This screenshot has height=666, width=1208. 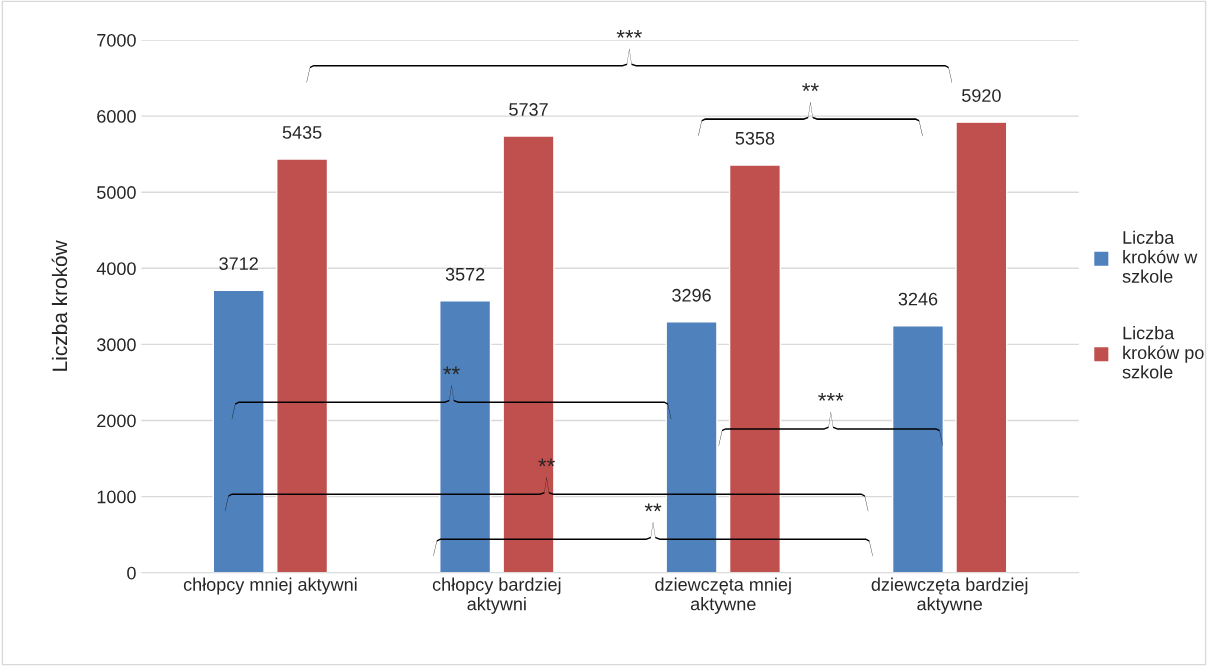 I want to click on x-tick-label: dziewczęta mniej aktywne, so click(x=723, y=595).